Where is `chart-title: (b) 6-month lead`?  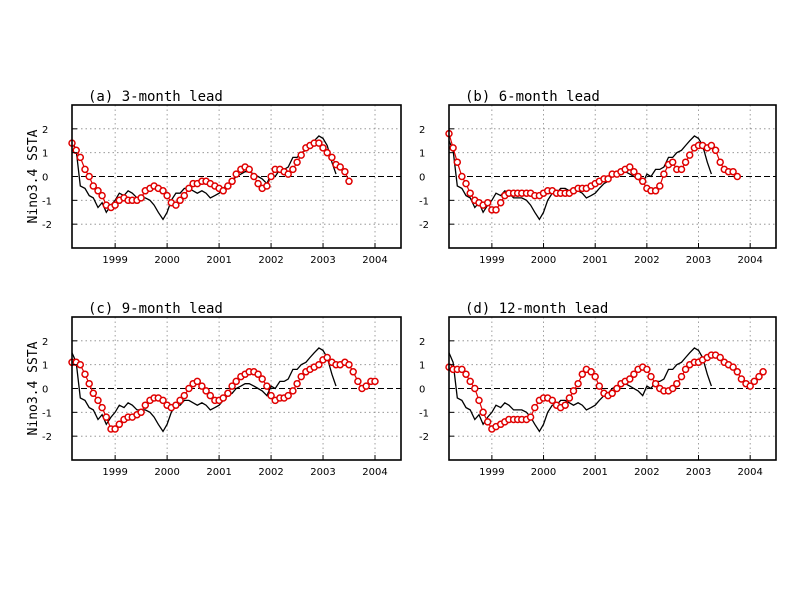 chart-title: (b) 6-month lead is located at coordinates (532, 97).